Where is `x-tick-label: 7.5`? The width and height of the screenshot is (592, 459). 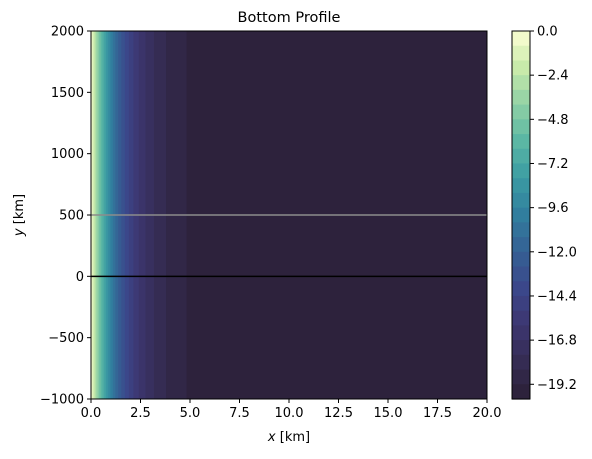
x-tick-label: 7.5 is located at coordinates (239, 413).